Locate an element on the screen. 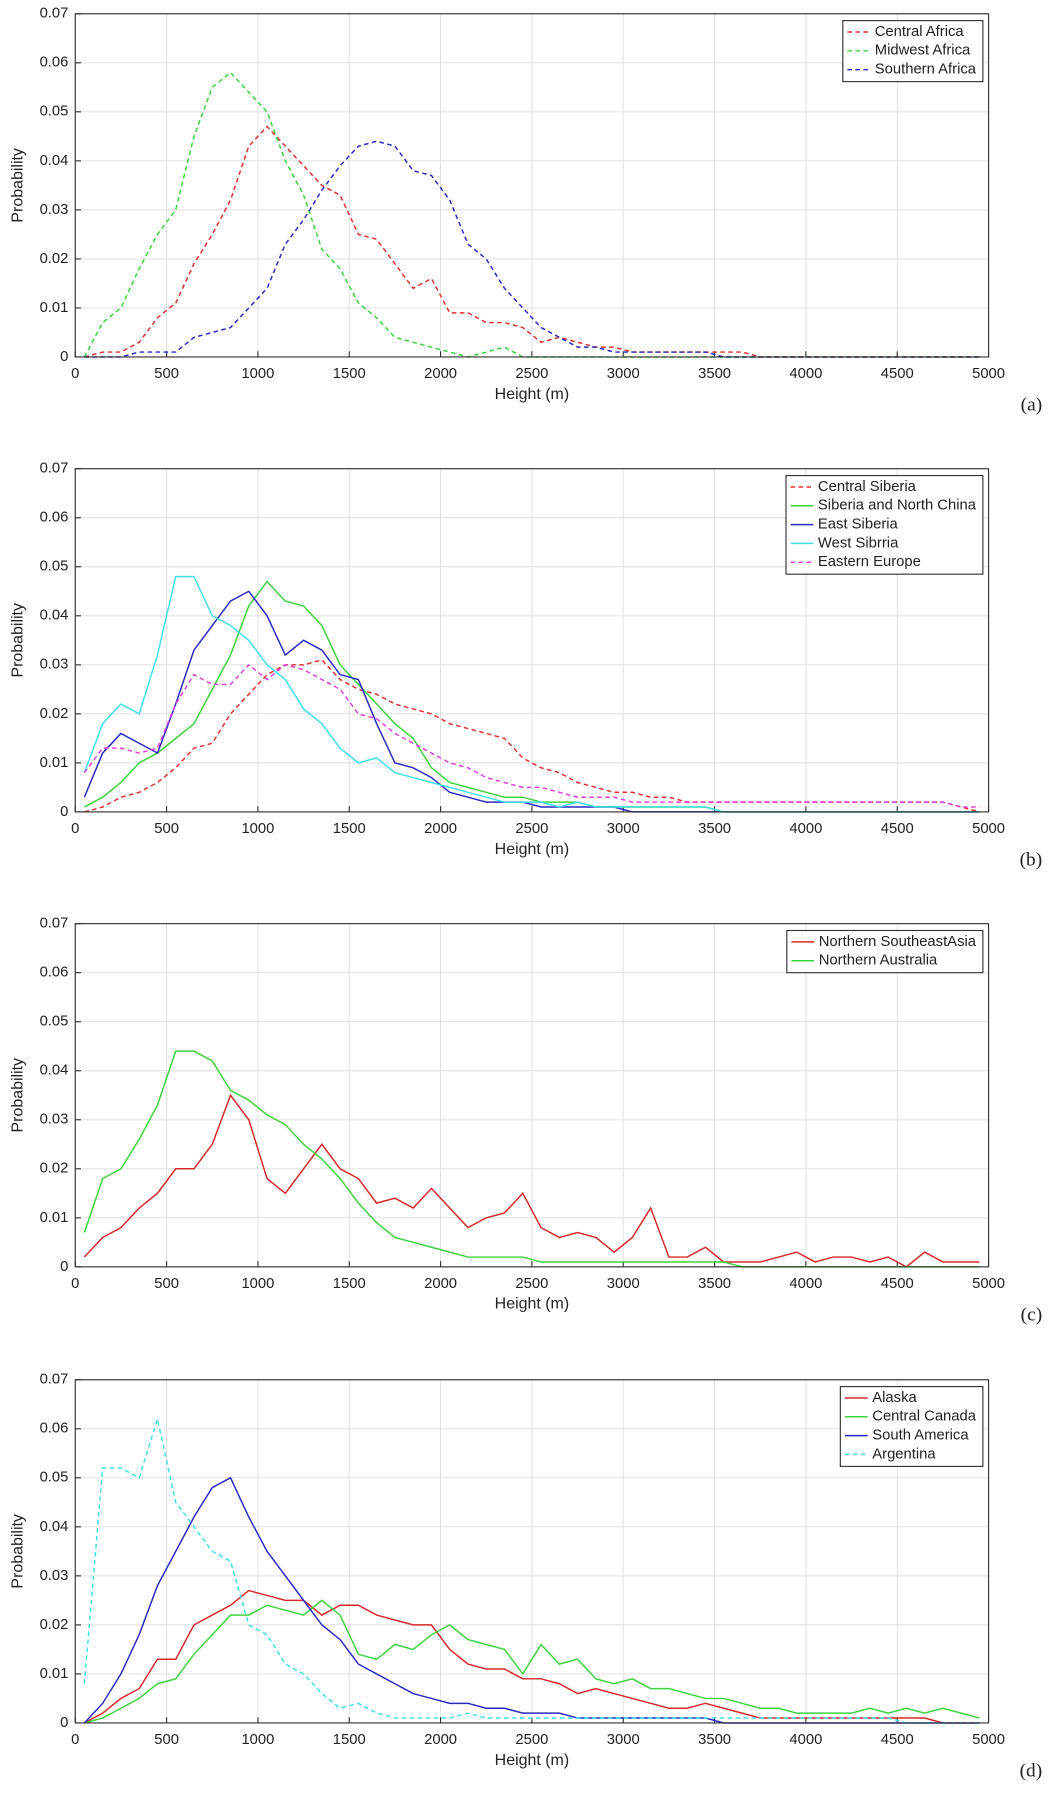  panel-label: (c) is located at coordinates (1032, 1314).